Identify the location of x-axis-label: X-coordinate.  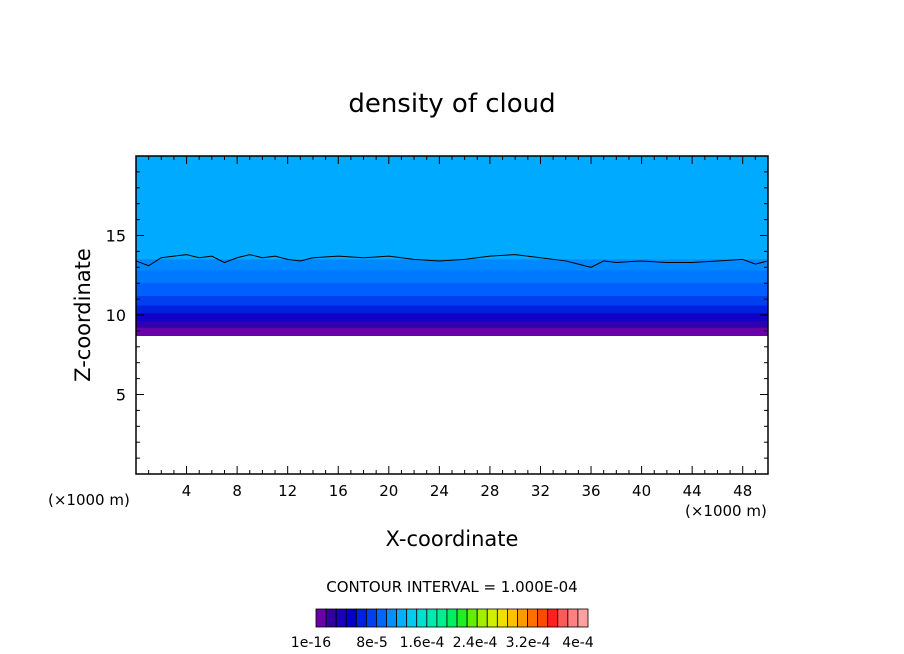
(452, 539).